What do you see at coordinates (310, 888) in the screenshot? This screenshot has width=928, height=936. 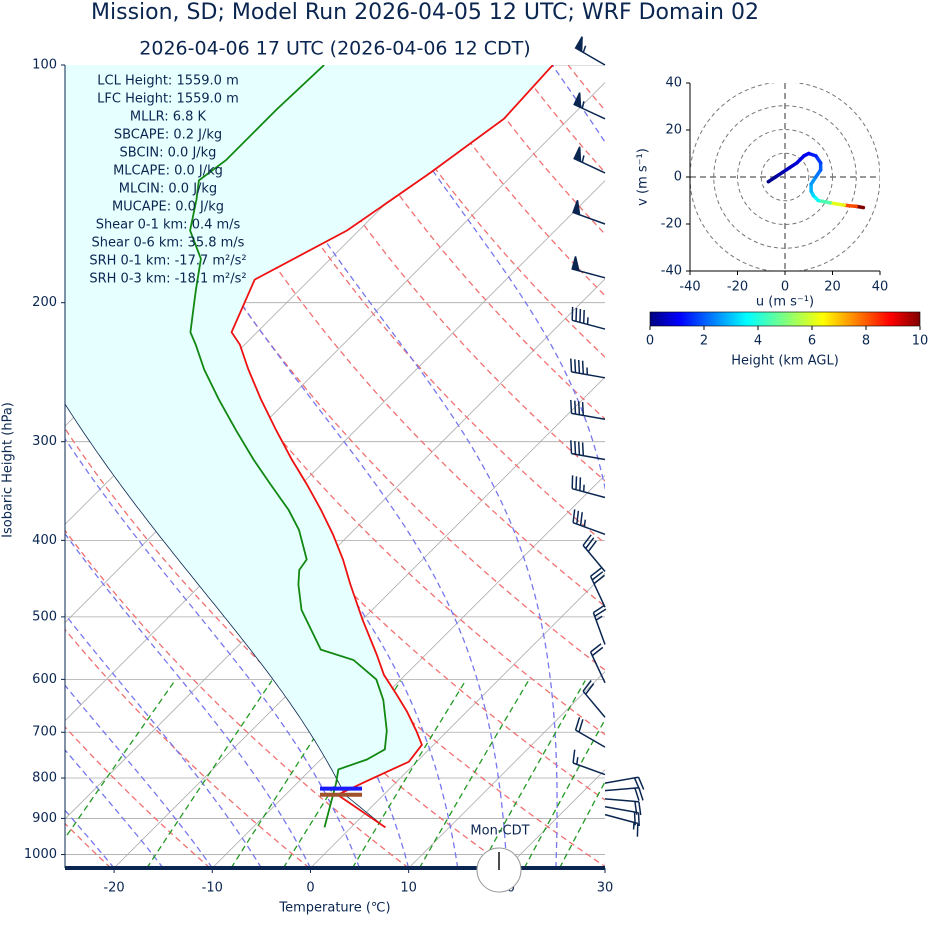 I see `x-tick-label: 0` at bounding box center [310, 888].